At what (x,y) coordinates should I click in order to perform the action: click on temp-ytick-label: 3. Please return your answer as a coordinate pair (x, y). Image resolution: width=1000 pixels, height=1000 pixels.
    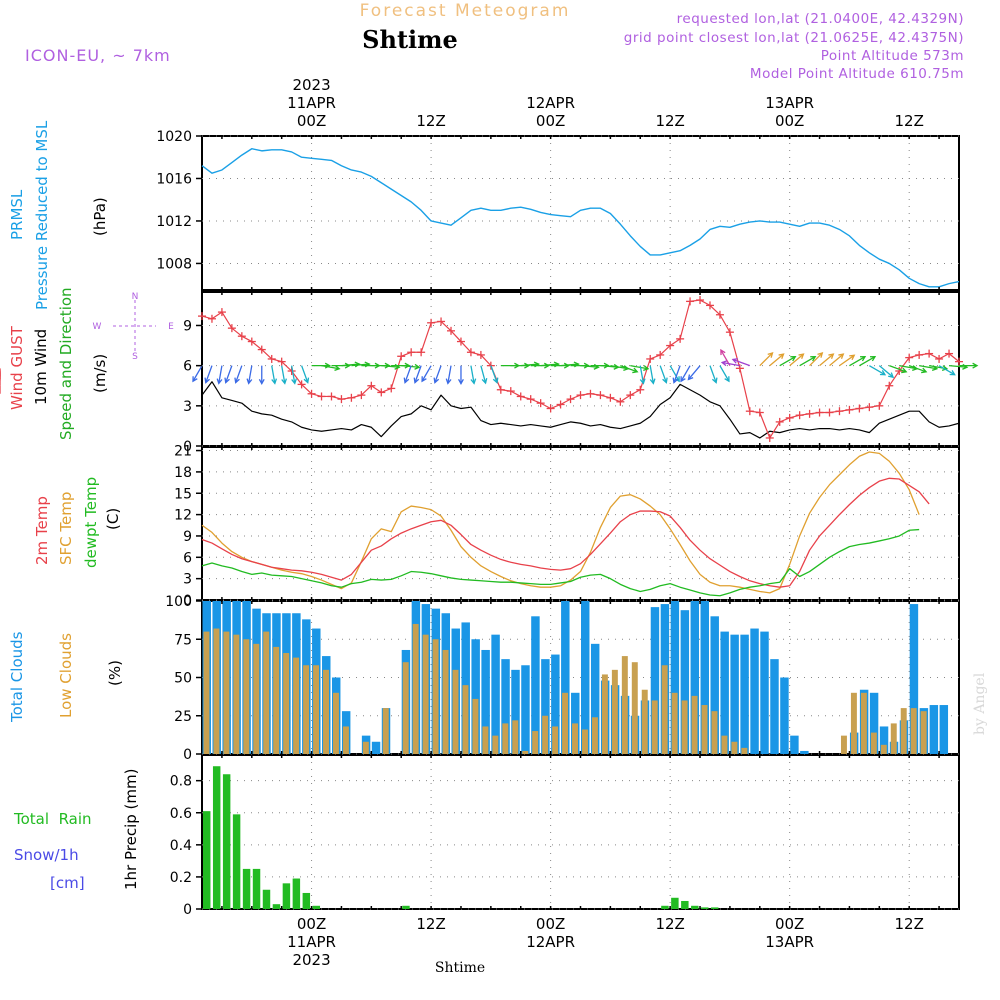
    Looking at the image, I should click on (187, 580).